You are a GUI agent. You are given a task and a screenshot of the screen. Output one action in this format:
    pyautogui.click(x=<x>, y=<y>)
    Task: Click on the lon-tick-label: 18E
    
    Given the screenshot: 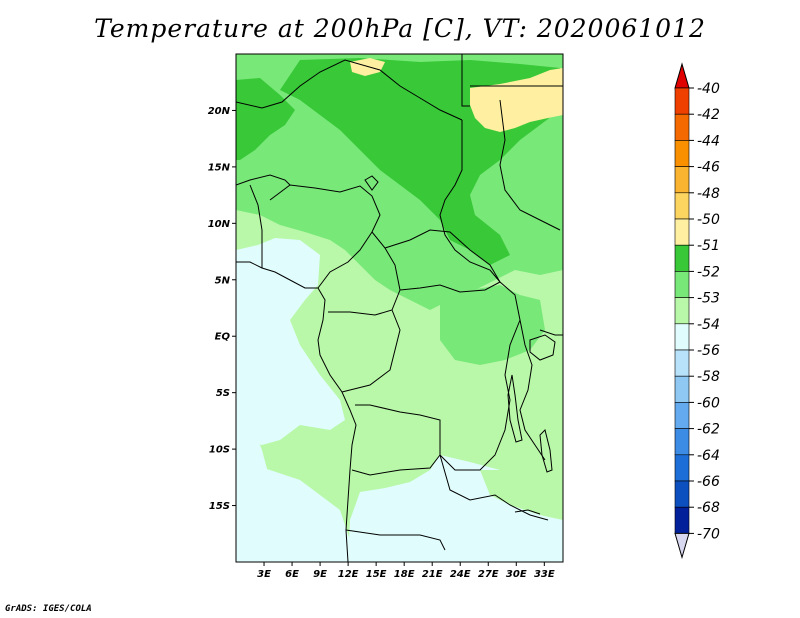 What is the action you would take?
    pyautogui.click(x=404, y=574)
    